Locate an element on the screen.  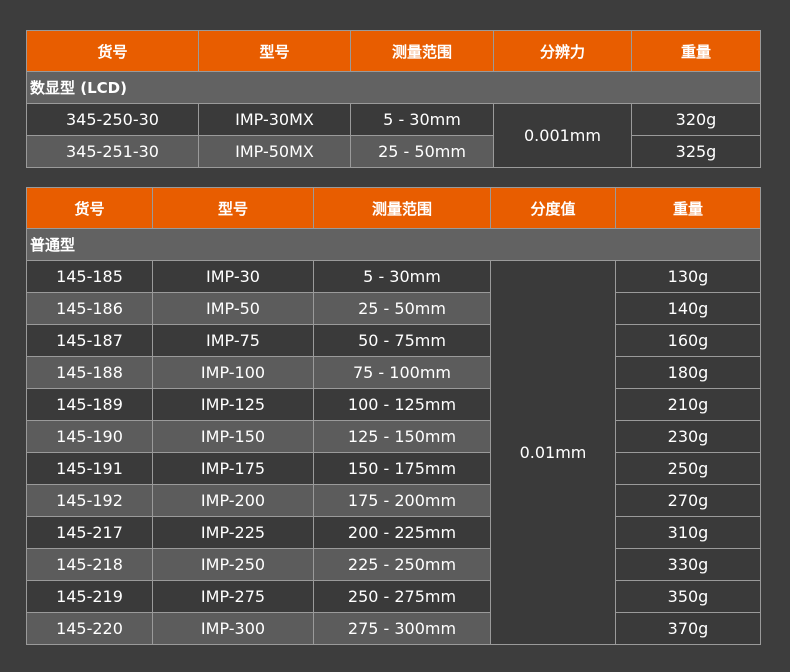
table-row: 145-189 IMP-125 100 - 125mm 210g is located at coordinates (393, 404).